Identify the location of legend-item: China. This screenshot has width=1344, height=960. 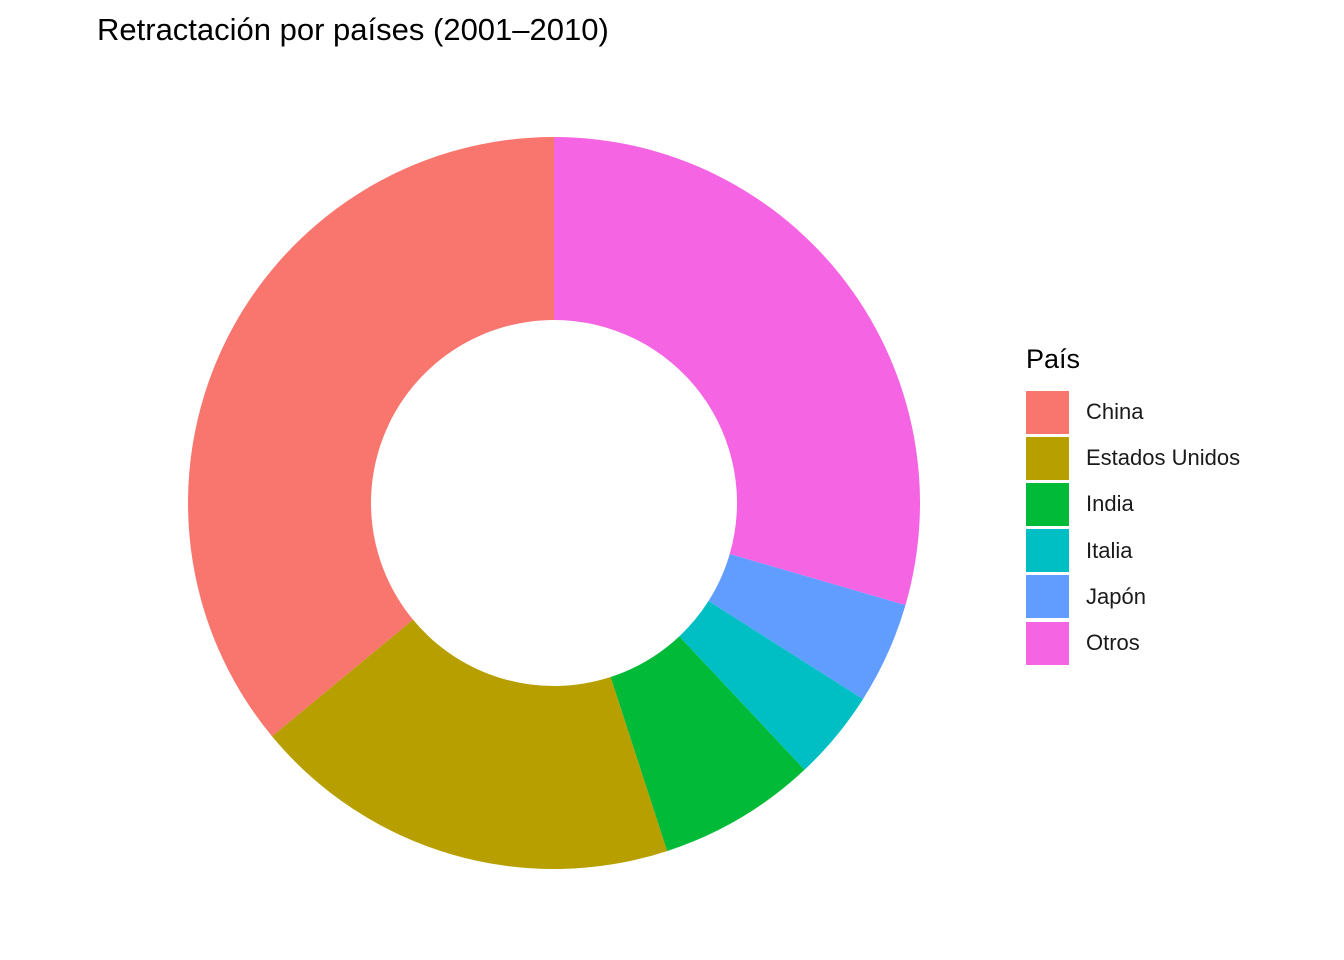
(1133, 412).